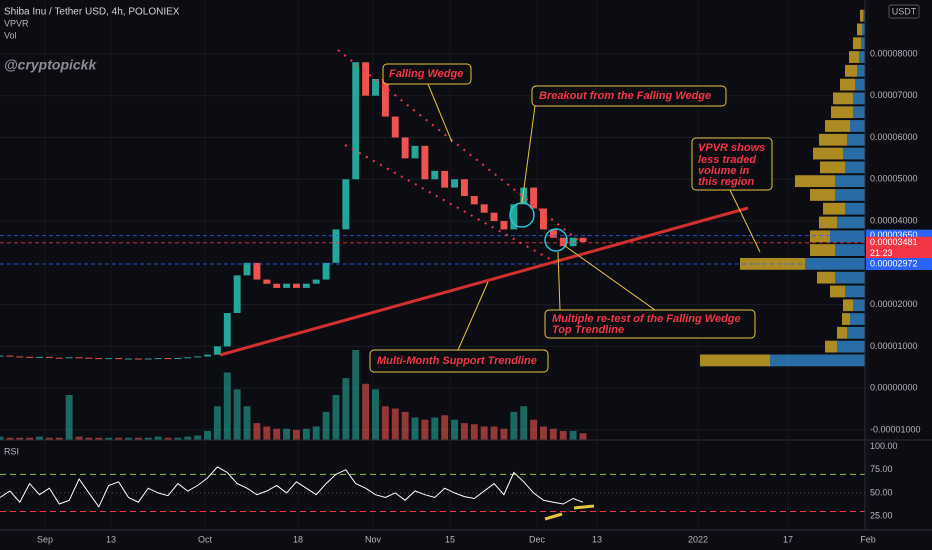  What do you see at coordinates (894, 179) in the screenshot?
I see `y-tick-label: 0.00005000` at bounding box center [894, 179].